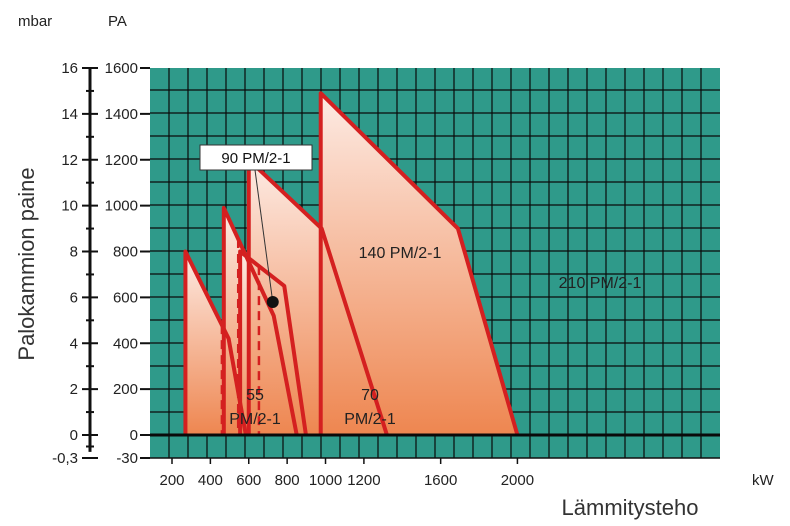 The height and width of the screenshot is (526, 790). Describe the element at coordinates (287, 480) in the screenshot. I see `x-tick-label: 800` at that location.